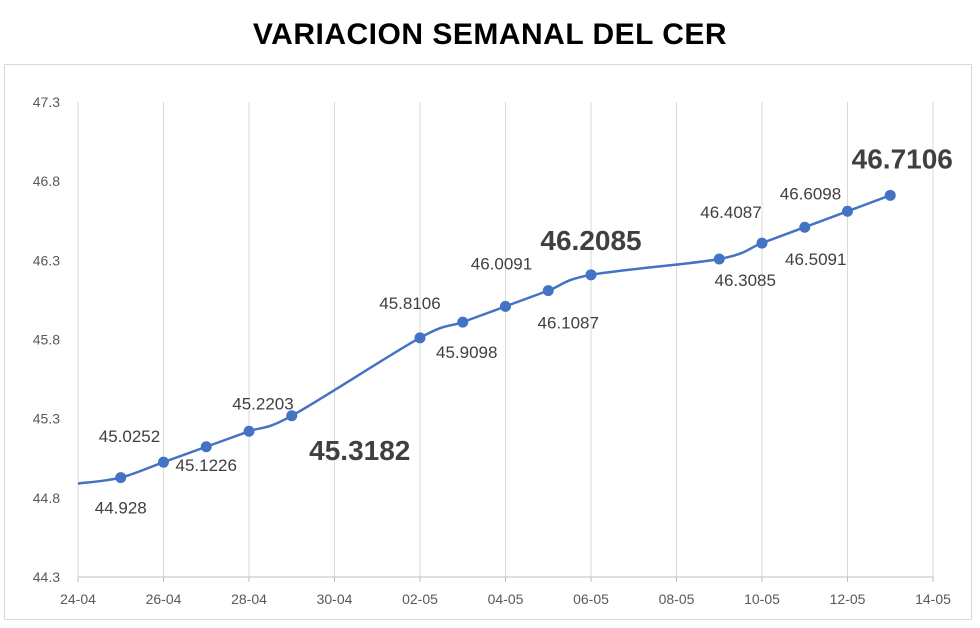 The height and width of the screenshot is (628, 980). What do you see at coordinates (46, 577) in the screenshot?
I see `y-tick-label: 44.3` at bounding box center [46, 577].